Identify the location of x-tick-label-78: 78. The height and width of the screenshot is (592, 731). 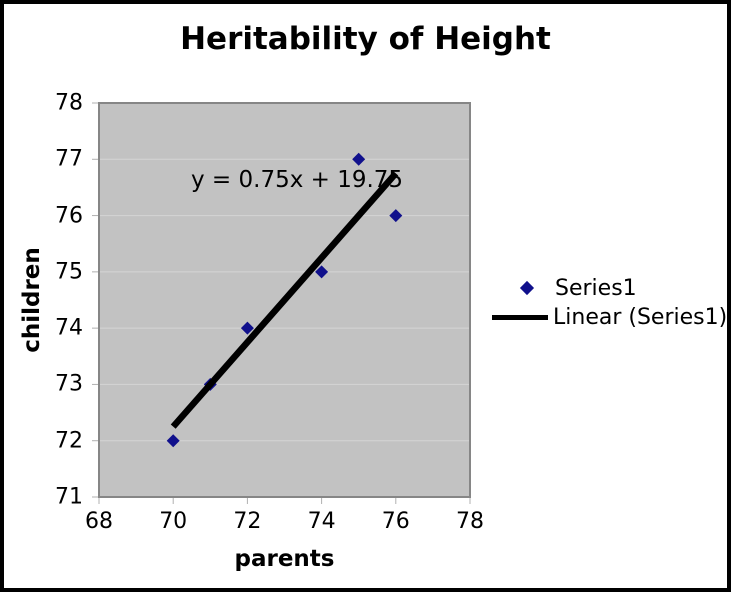
(470, 521).